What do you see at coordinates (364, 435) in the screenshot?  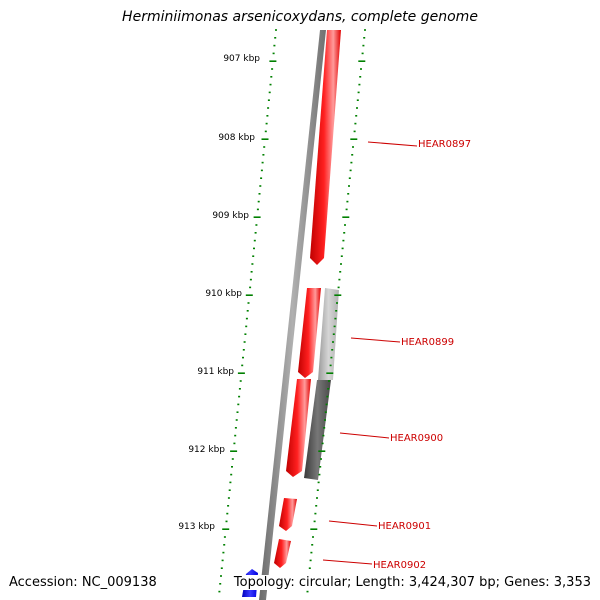 I see `leader-hear0900` at bounding box center [364, 435].